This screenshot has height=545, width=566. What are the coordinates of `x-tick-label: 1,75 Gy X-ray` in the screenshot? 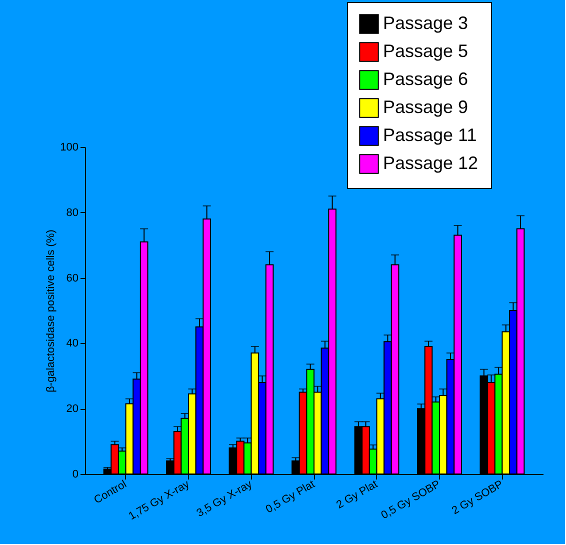 It's located at (159, 500).